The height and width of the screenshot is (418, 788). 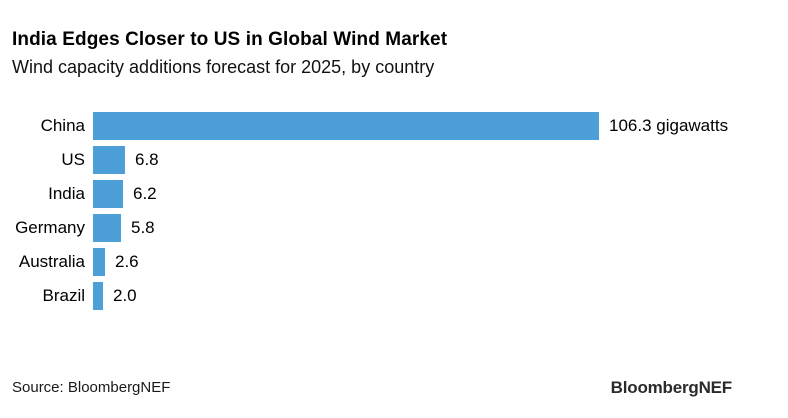 I want to click on bar-row: Brazil 2.0, so click(x=387, y=296).